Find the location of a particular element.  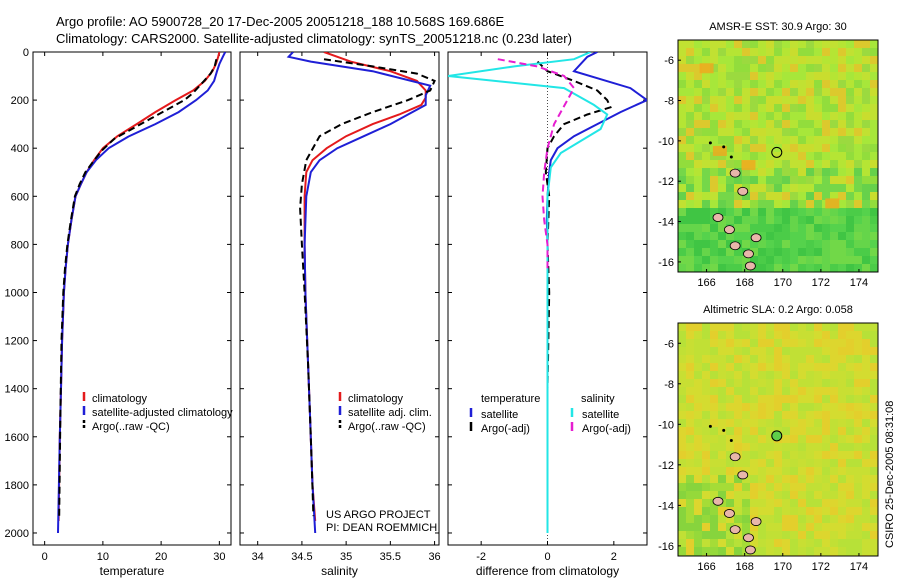

legend-entry: climatology is located at coordinates (376, 399).